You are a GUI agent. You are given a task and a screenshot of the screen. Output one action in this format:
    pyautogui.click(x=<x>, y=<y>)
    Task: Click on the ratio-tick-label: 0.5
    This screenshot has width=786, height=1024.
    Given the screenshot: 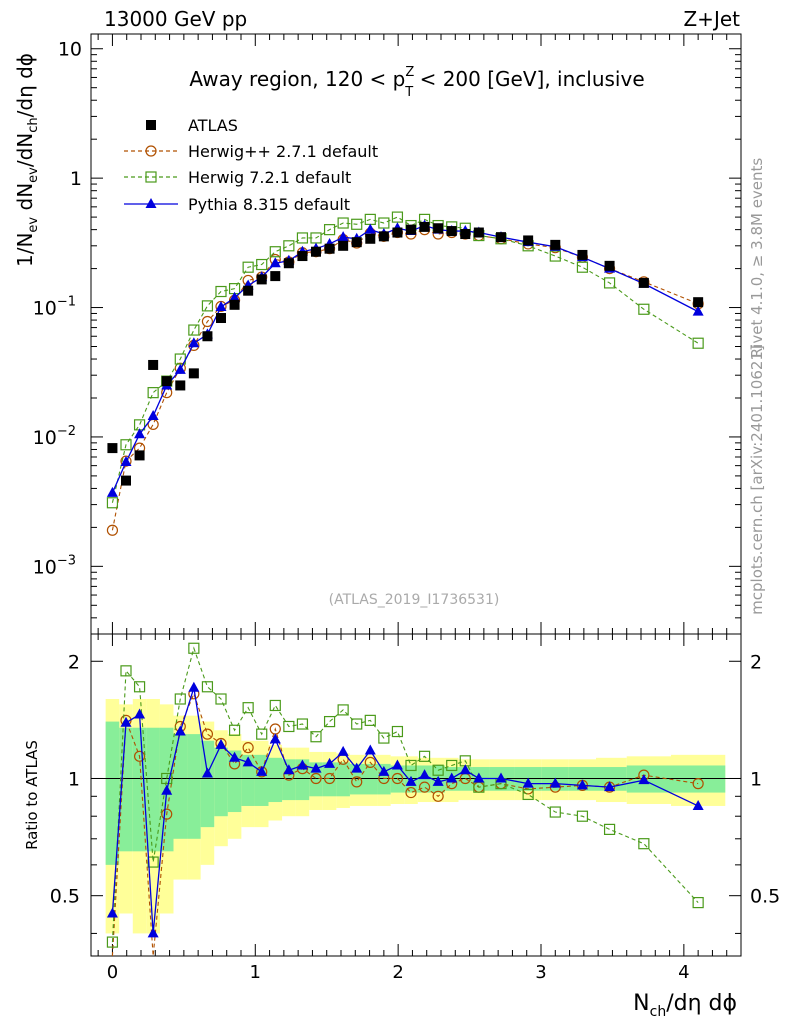 What is the action you would take?
    pyautogui.click(x=65, y=897)
    